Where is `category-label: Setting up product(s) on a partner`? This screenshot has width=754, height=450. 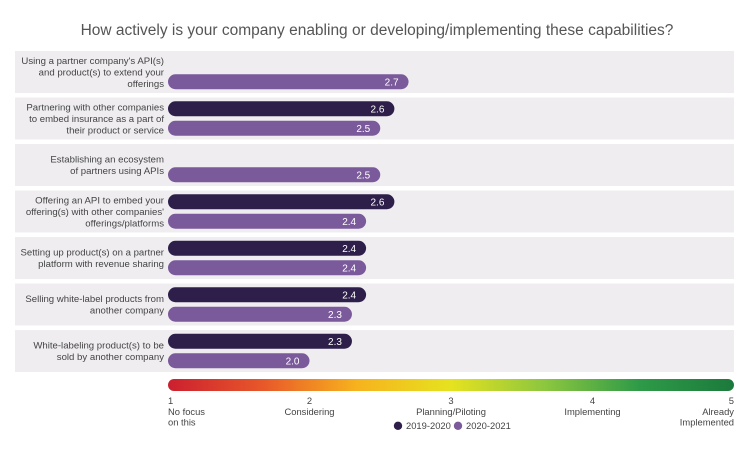
category-label: Setting up product(s) on a partner is located at coordinates (93, 253).